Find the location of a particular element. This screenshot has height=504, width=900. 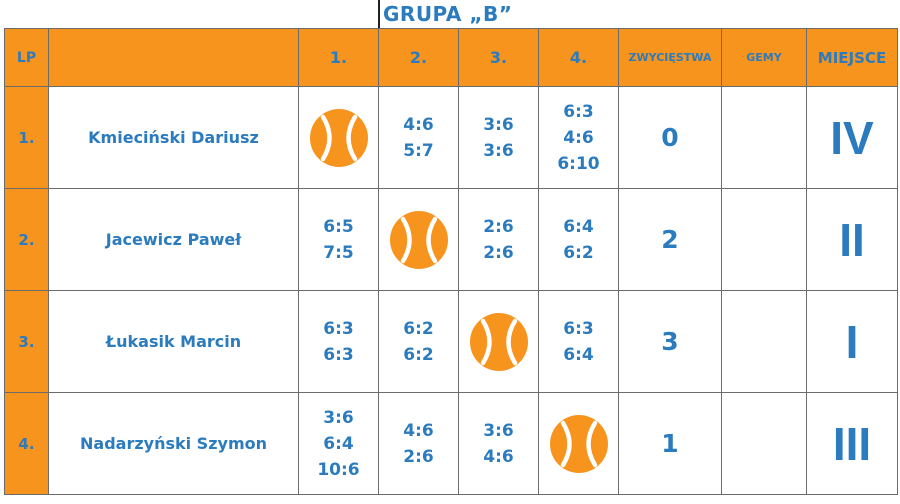

header-col-2: 2. is located at coordinates (418, 57).